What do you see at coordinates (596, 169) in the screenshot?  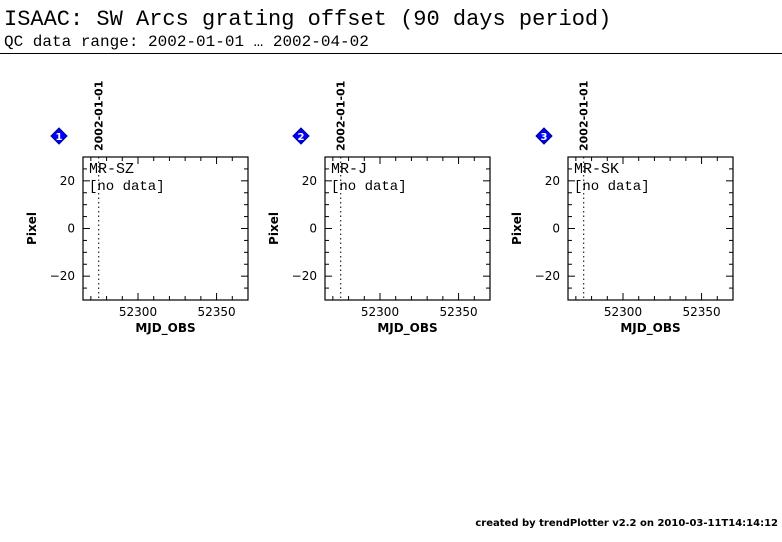 I see `panel-label: MR-SK` at bounding box center [596, 169].